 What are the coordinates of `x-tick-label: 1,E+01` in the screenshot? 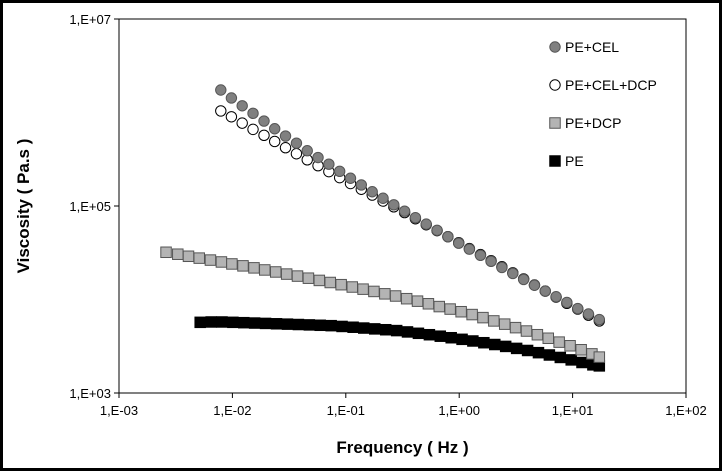 It's located at (573, 410).